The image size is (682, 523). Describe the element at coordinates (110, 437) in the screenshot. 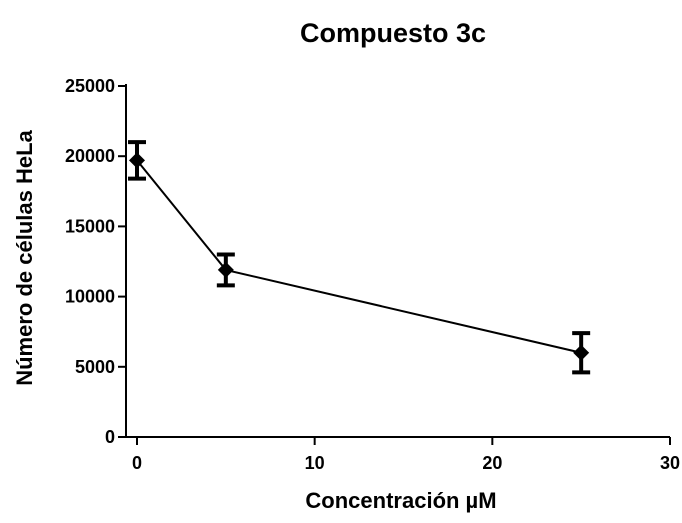

I see `y-tick-label: 0` at that location.